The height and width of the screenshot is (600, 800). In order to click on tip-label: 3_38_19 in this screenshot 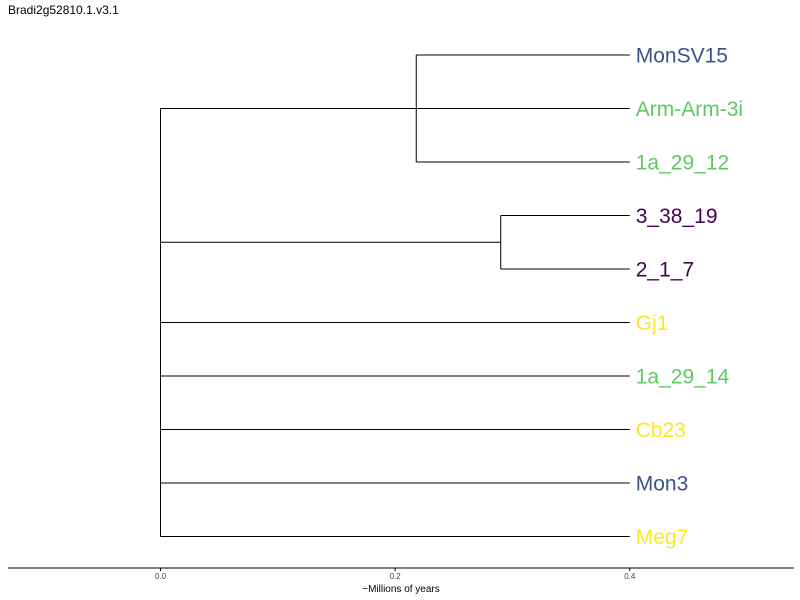, I will do `click(677, 216)`.